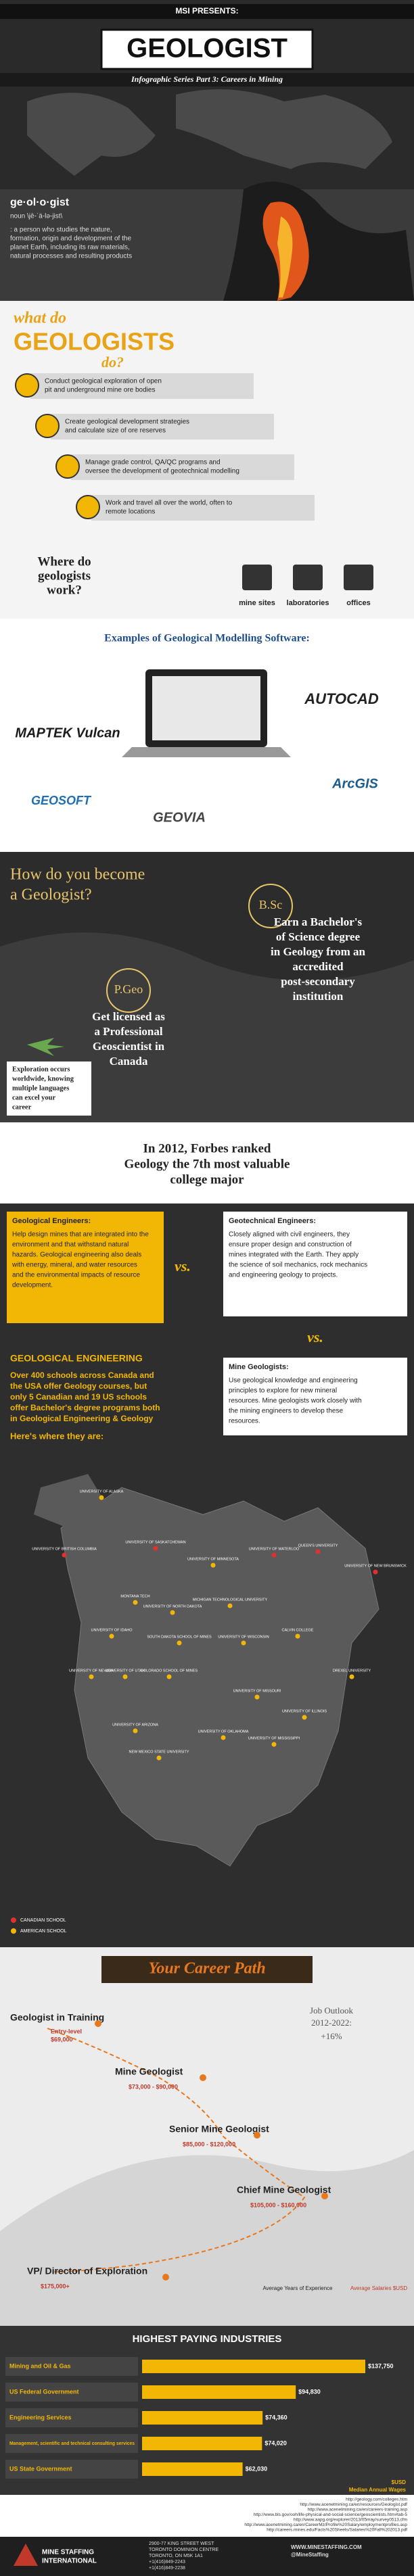 Image resolution: width=414 pixels, height=2576 pixels. Describe the element at coordinates (91, 1671) in the screenshot. I see `school-label: UNIVERSITY OF NEVADA` at that location.